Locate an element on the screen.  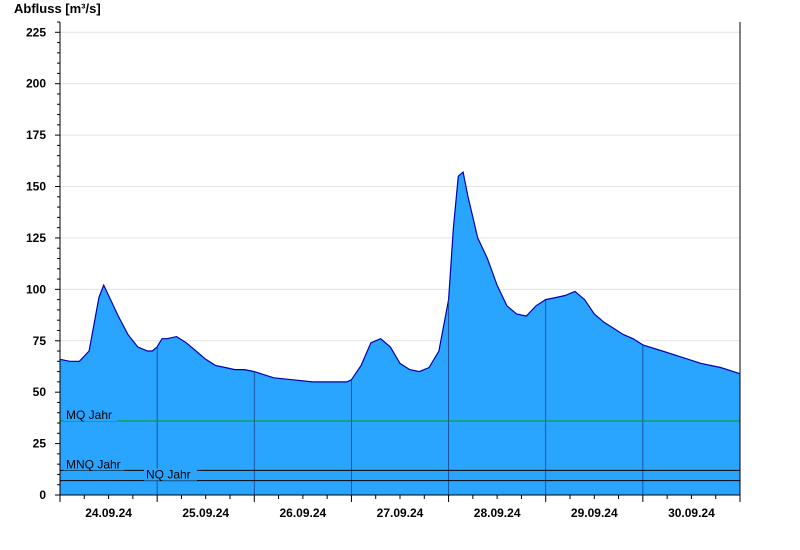
x-tick-label: 28.09.24 is located at coordinates (497, 513).